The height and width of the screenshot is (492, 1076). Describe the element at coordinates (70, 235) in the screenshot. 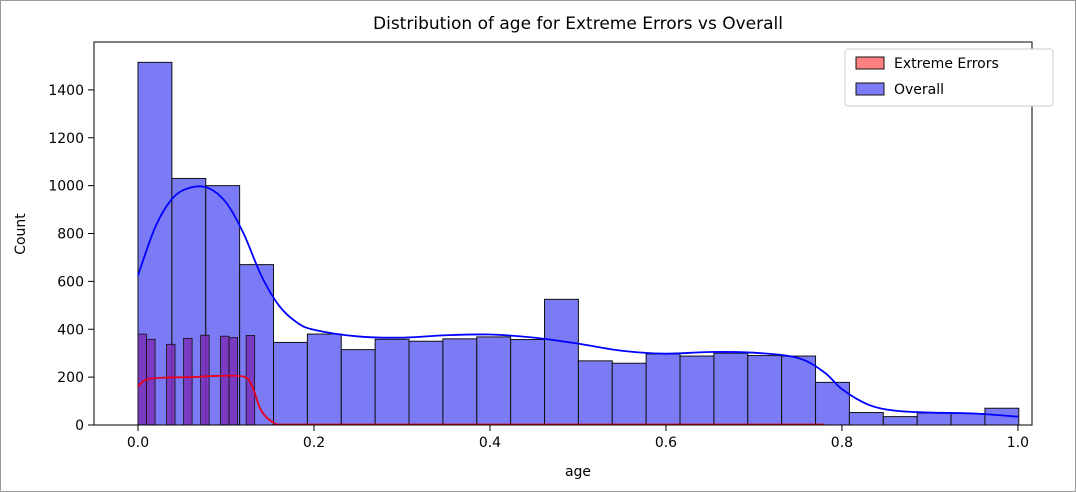

I see `y-tick-label-4: 800` at that location.